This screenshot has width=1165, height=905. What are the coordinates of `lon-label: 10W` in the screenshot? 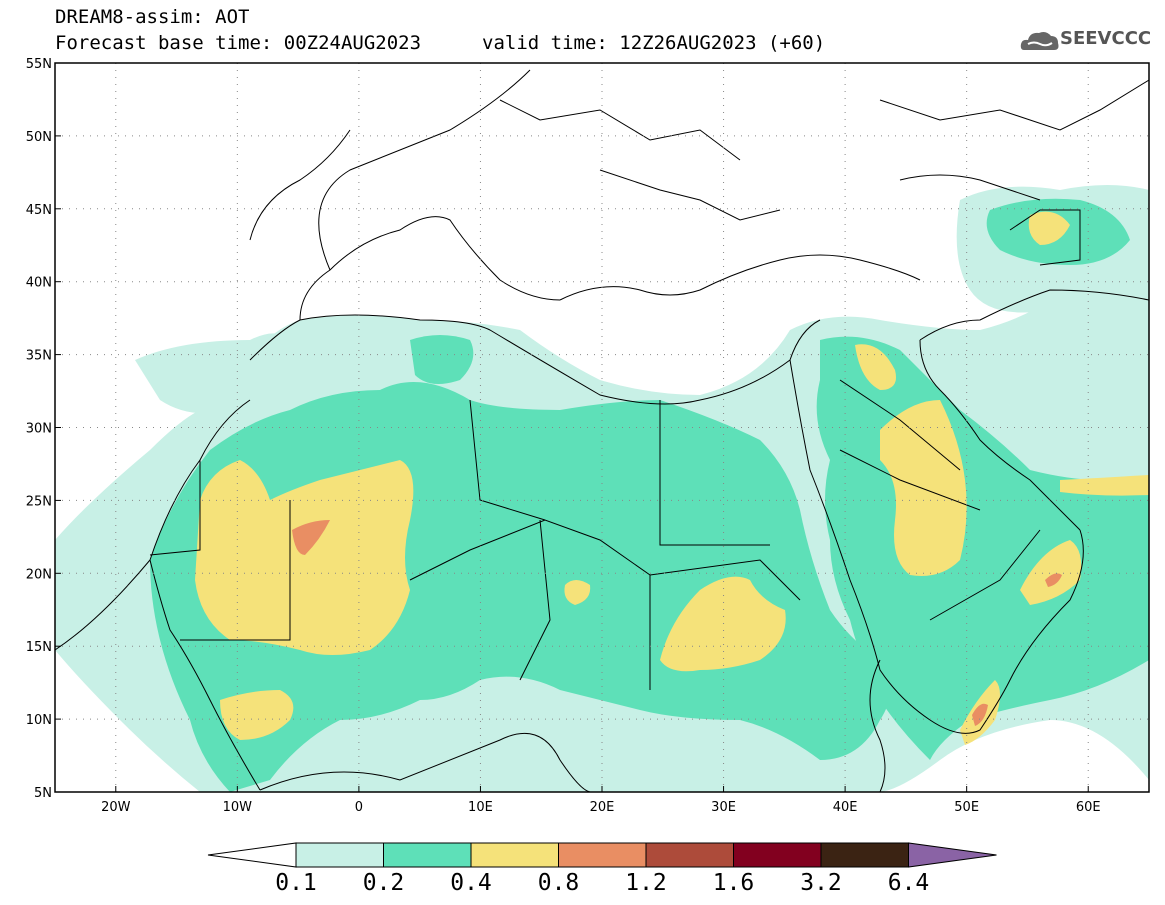 It's located at (238, 807).